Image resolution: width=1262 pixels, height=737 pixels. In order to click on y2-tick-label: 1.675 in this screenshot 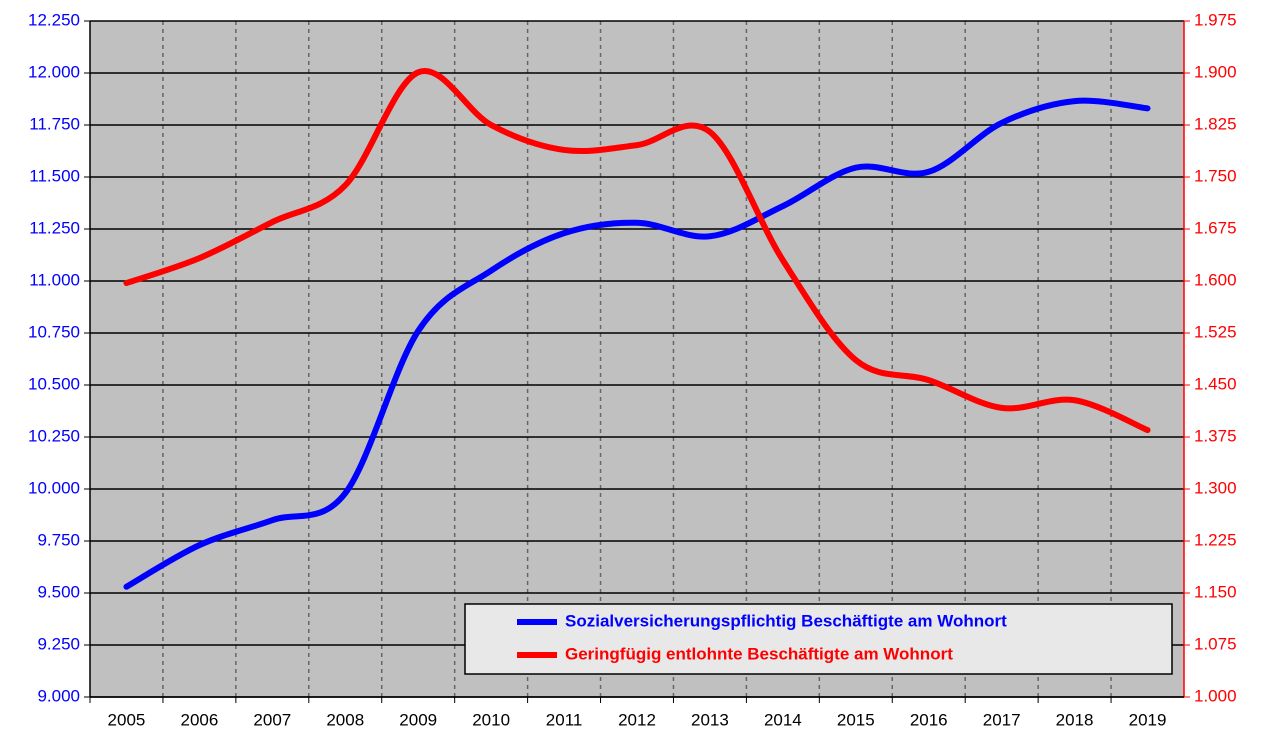, I will do `click(1215, 227)`.